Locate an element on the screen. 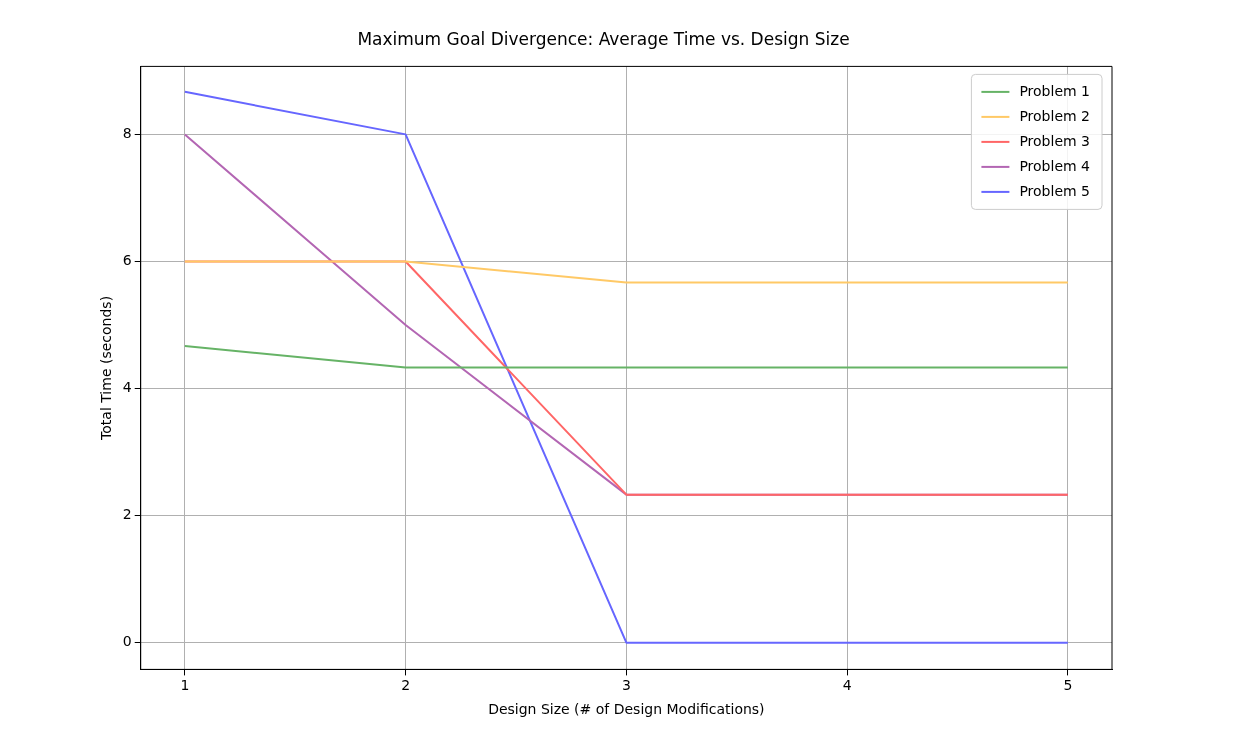 This screenshot has height=743, width=1234. legend-label: Problem 3 is located at coordinates (1055, 140).